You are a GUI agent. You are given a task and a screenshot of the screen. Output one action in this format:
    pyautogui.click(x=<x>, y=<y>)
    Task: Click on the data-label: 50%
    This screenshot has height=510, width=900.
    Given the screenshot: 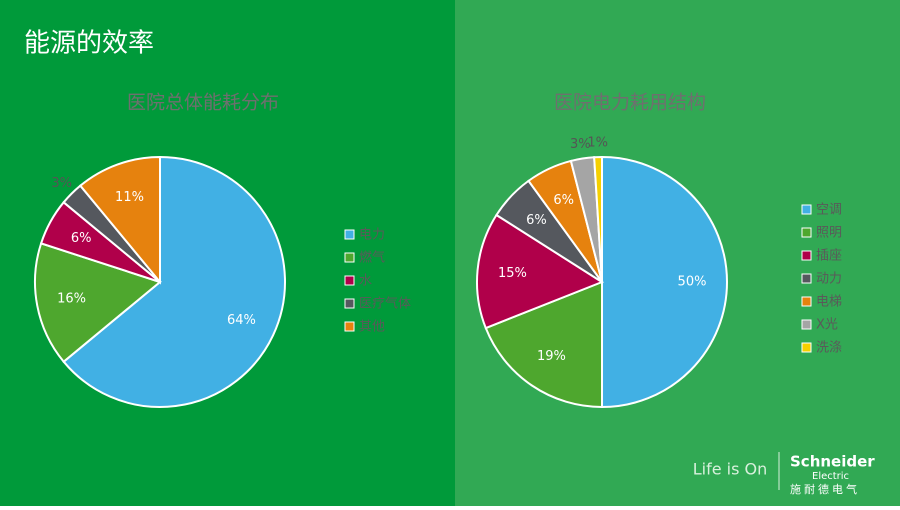 What is the action you would take?
    pyautogui.click(x=692, y=282)
    